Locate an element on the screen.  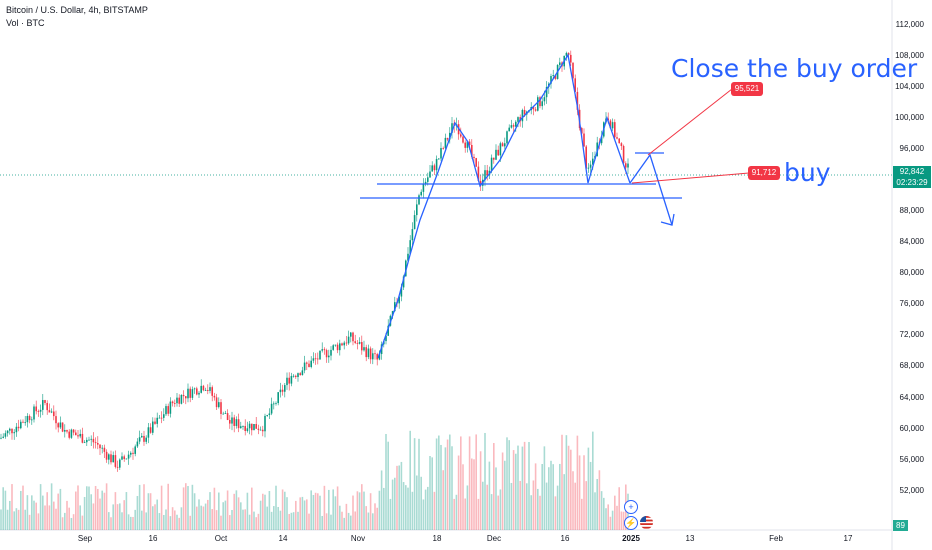
price-label: 76,000 is located at coordinates (911, 303).